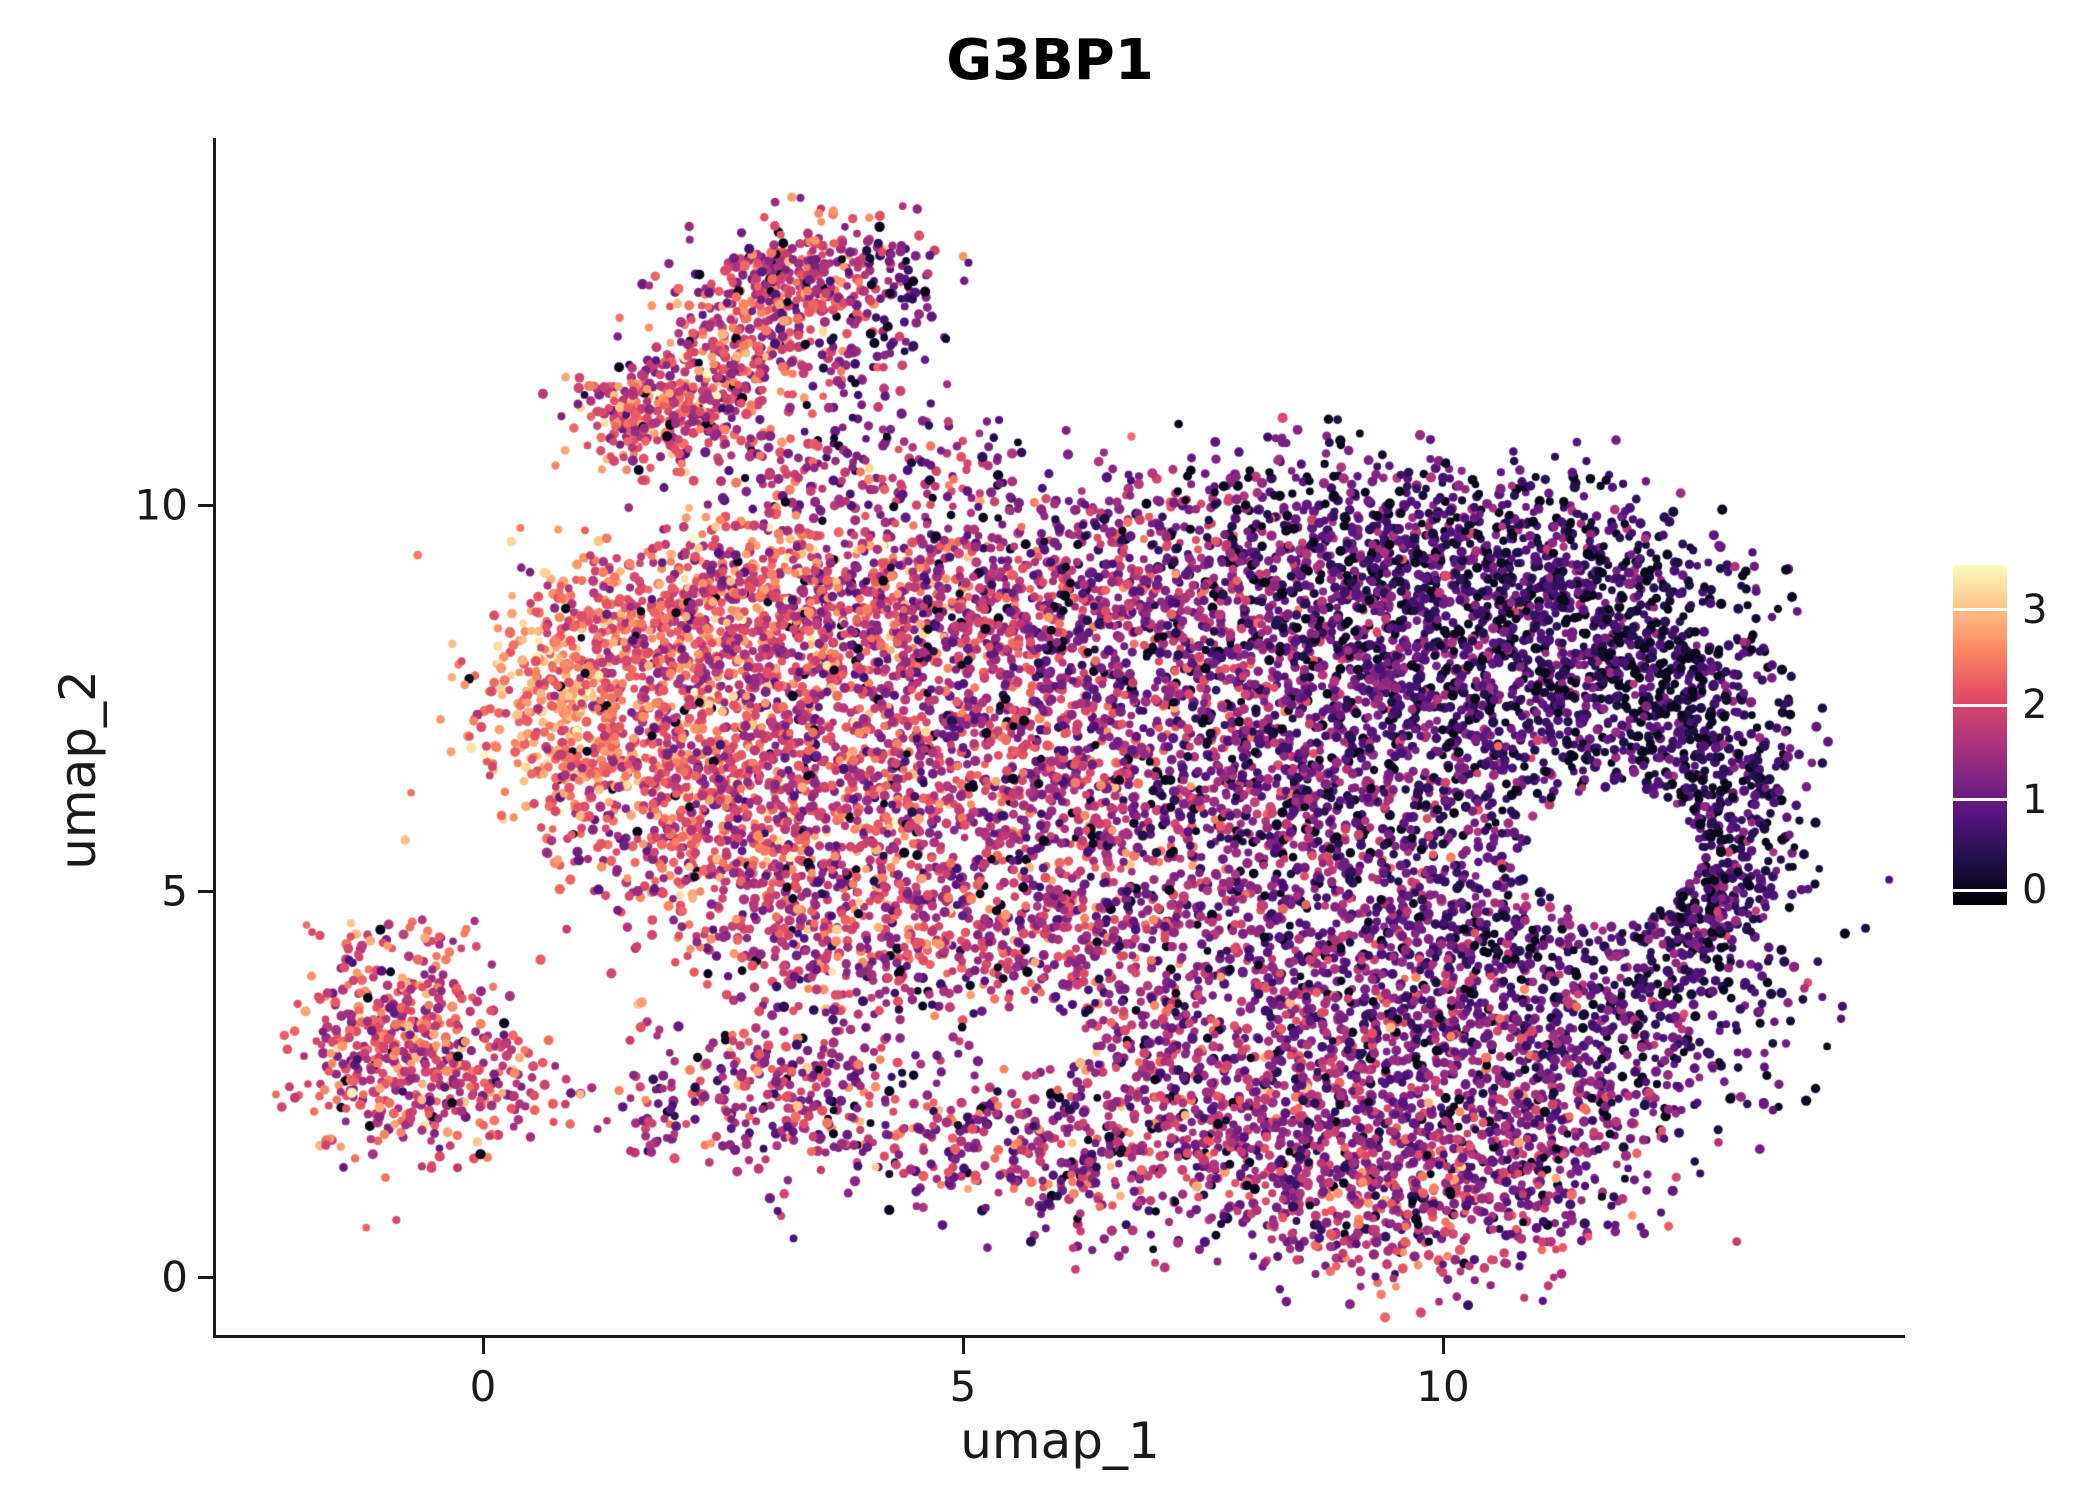 The width and height of the screenshot is (2100, 1500). Describe the element at coordinates (1443, 1386) in the screenshot. I see `x-tick-label-10: 10` at that location.